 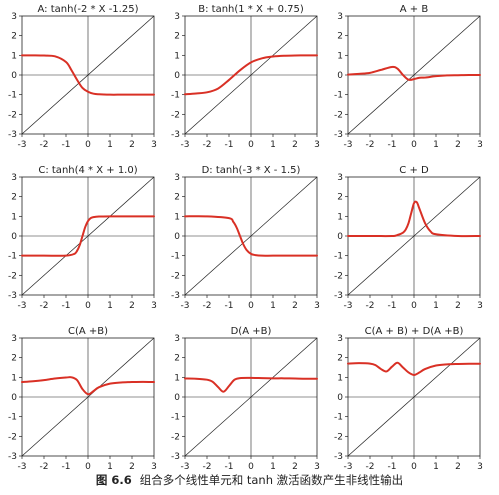 What do you see at coordinates (414, 331) in the screenshot?
I see `panel-title: C(A + B) + D(A +B)` at bounding box center [414, 331].